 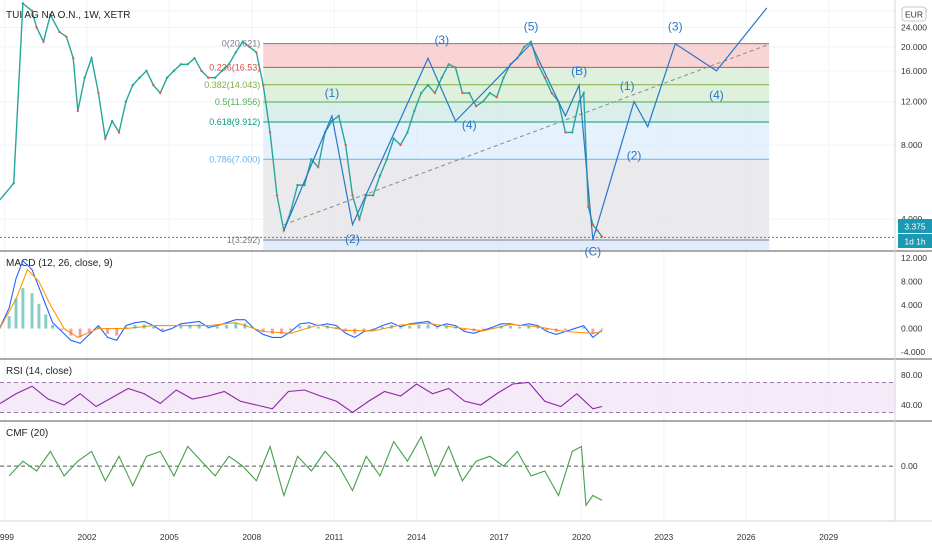 What do you see at coordinates (251, 537) in the screenshot?
I see `x-tick-label: 2008` at bounding box center [251, 537].